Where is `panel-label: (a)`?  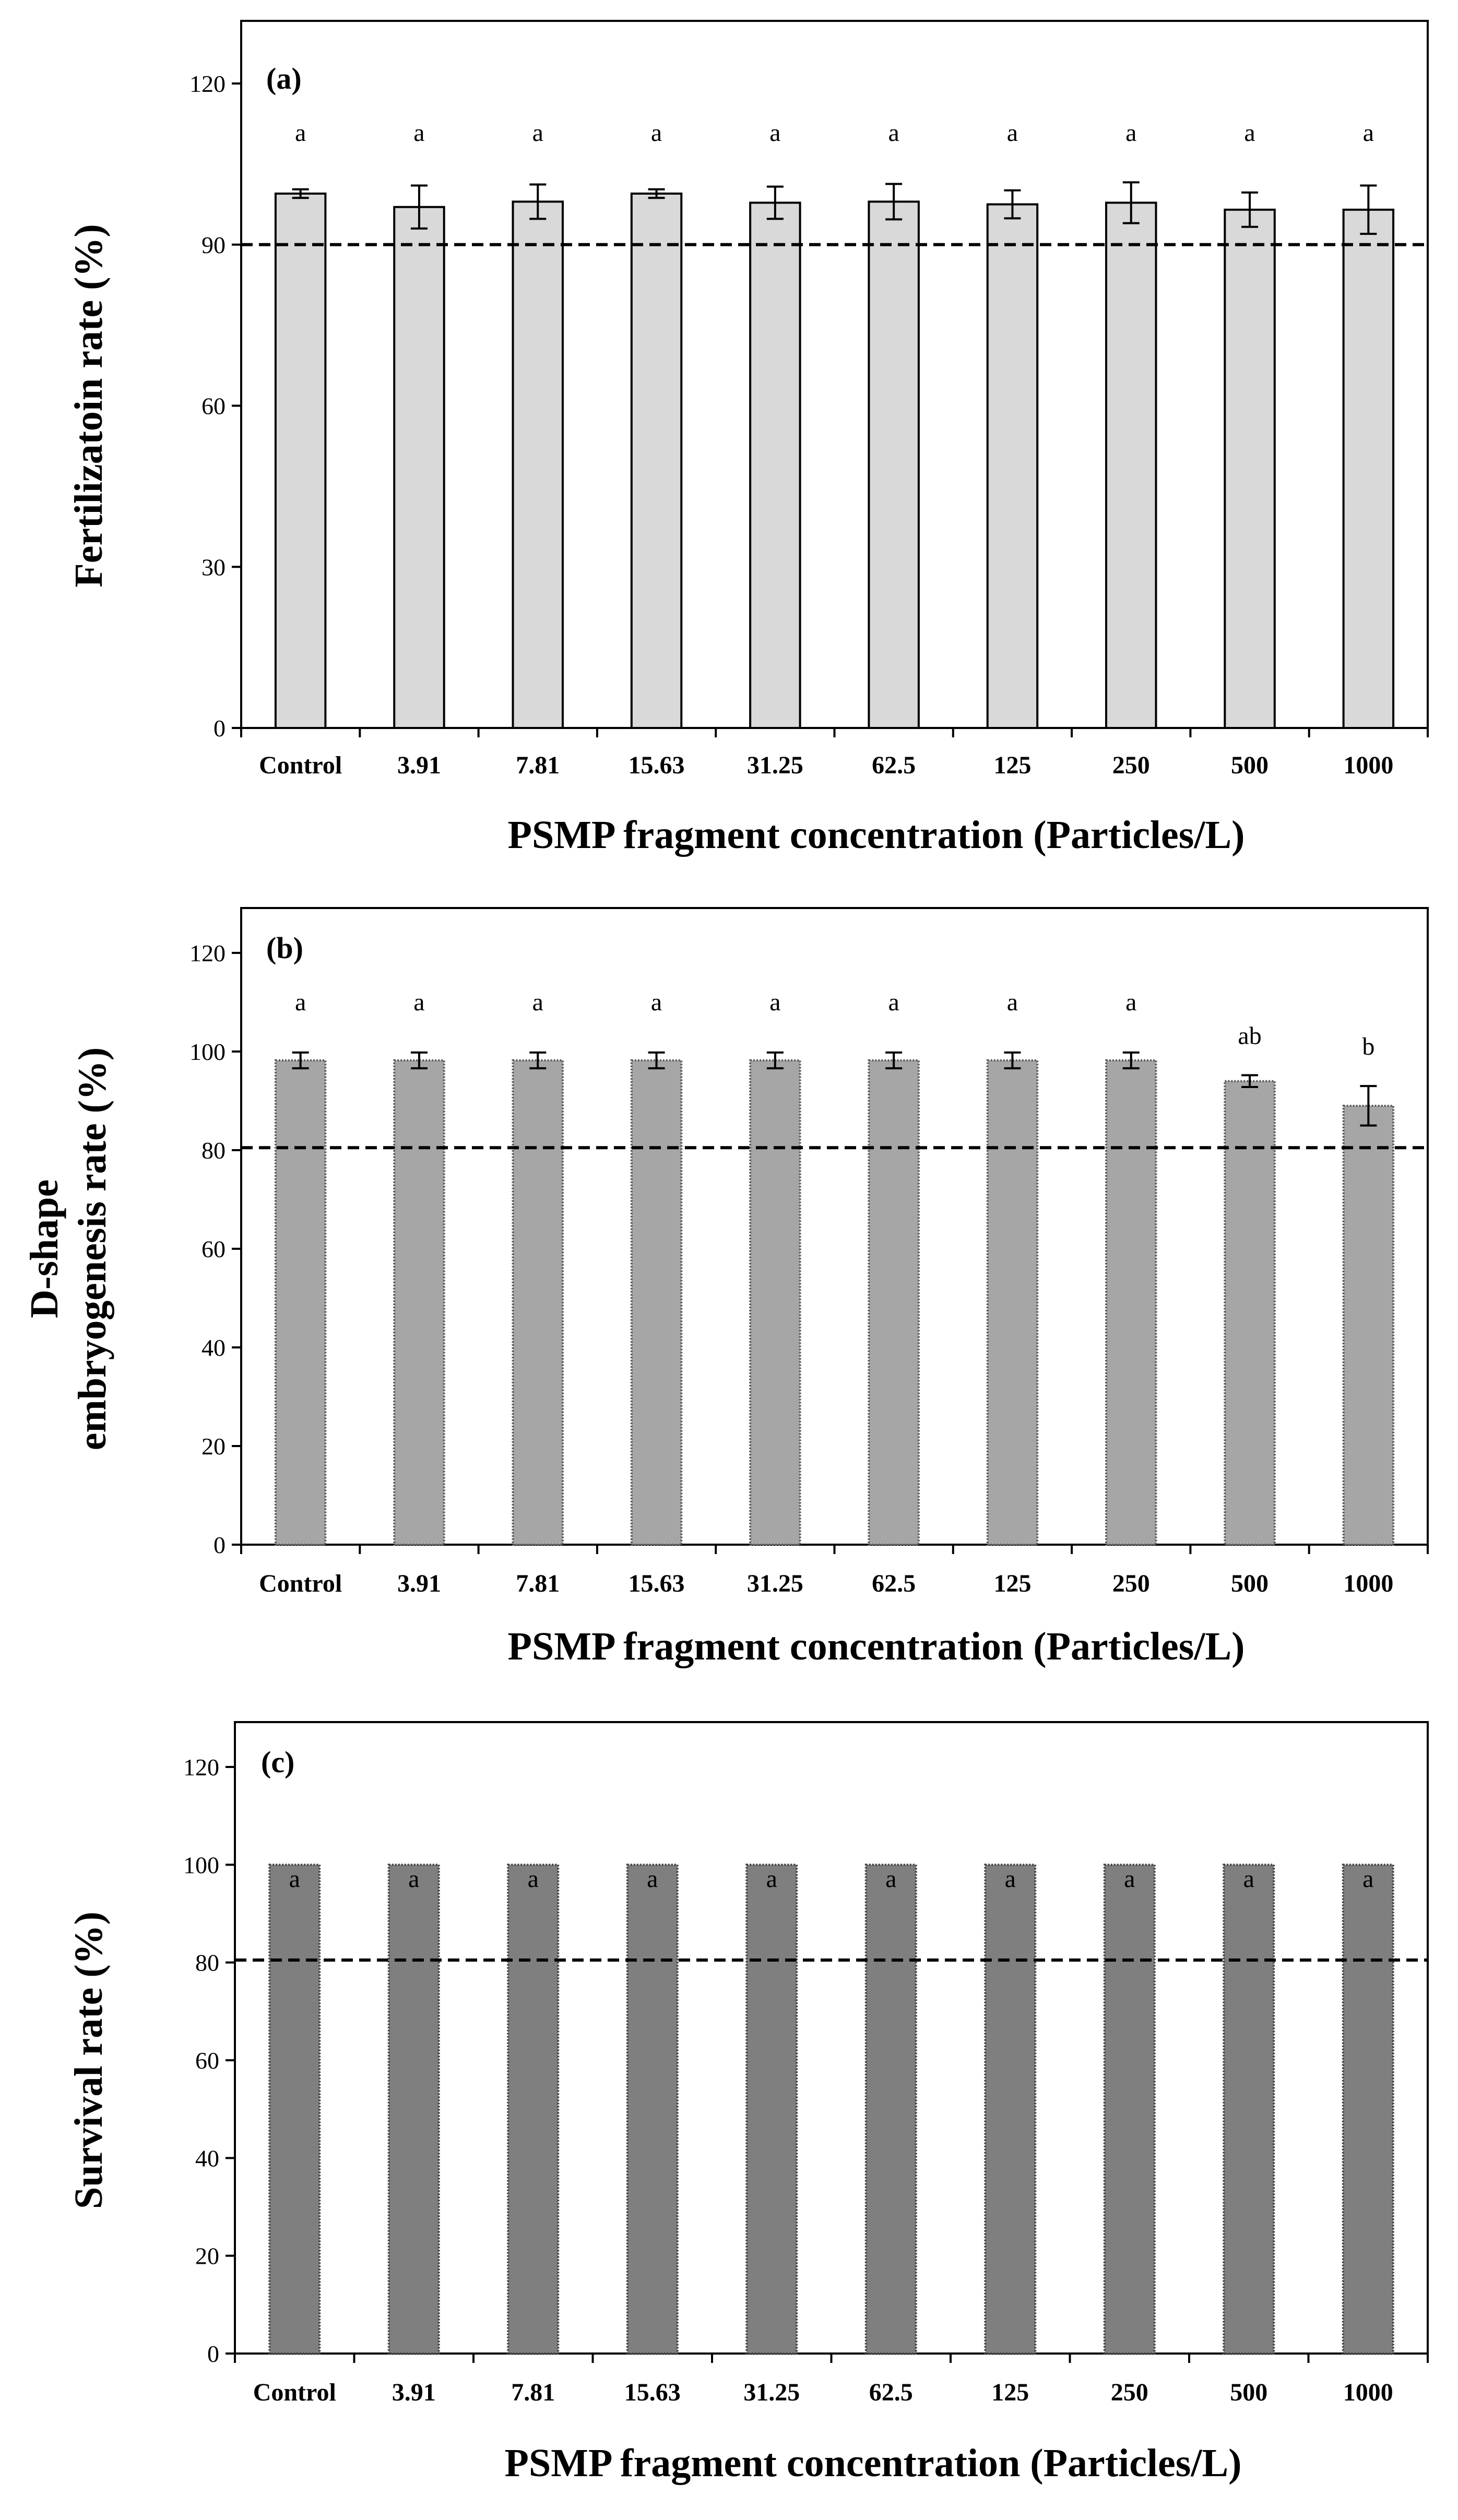
panel-label: (a) is located at coordinates (284, 79).